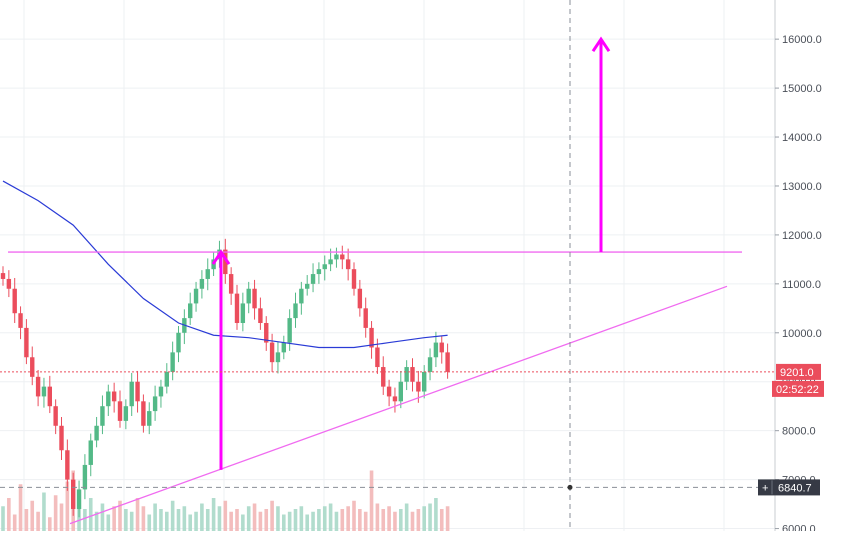  I want to click on arrow-up-left-head, so click(221, 257).